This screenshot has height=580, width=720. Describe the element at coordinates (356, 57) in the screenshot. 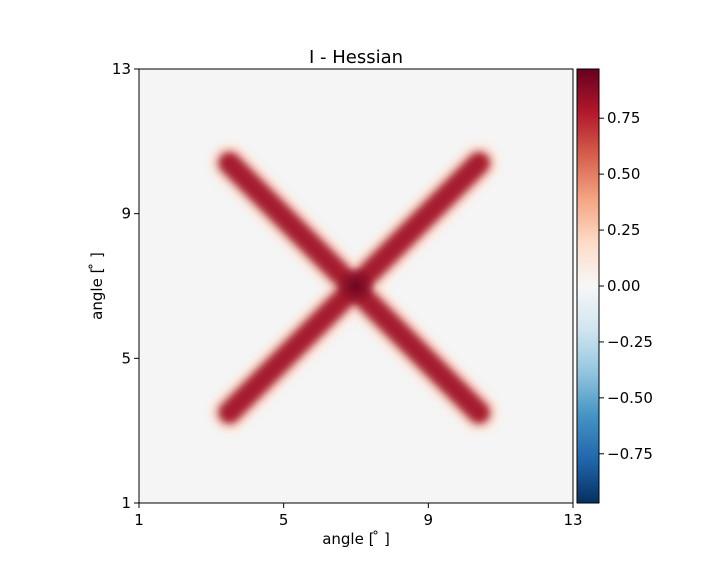

I see `chart-title: I - Hessian` at that location.